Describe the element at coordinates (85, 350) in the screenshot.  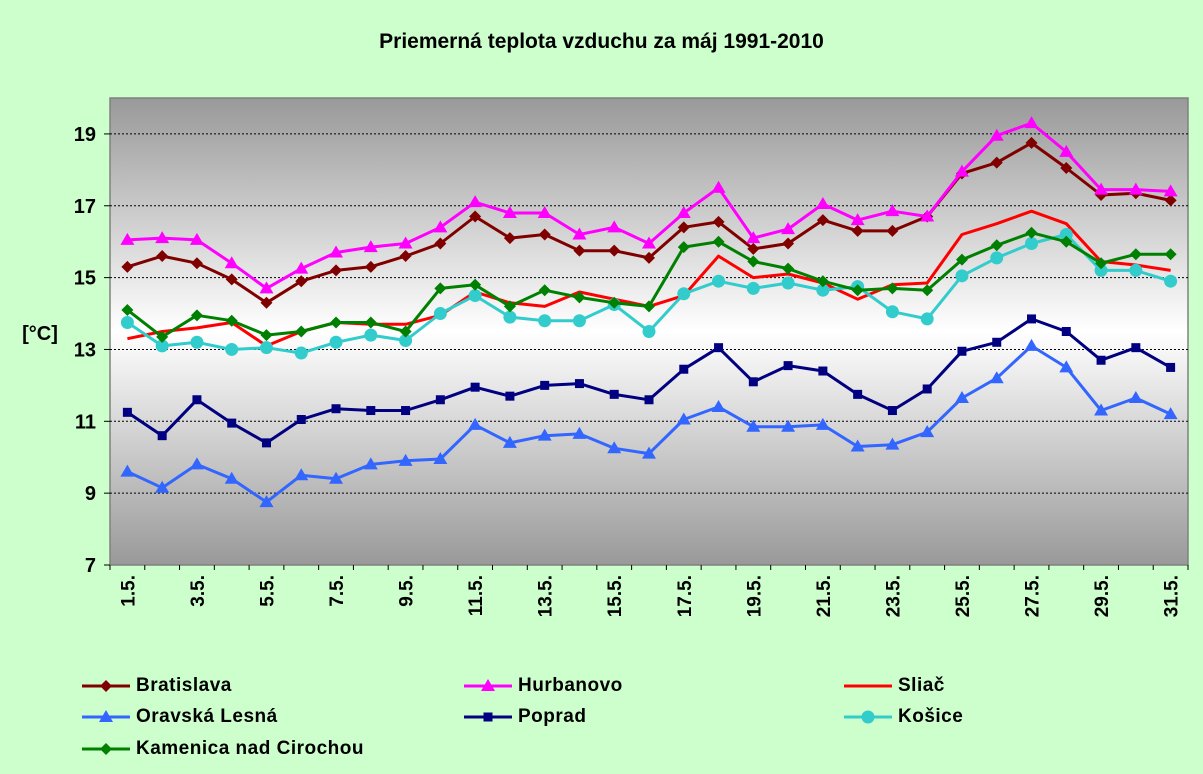
I see `y-tick-label: 13` at that location.